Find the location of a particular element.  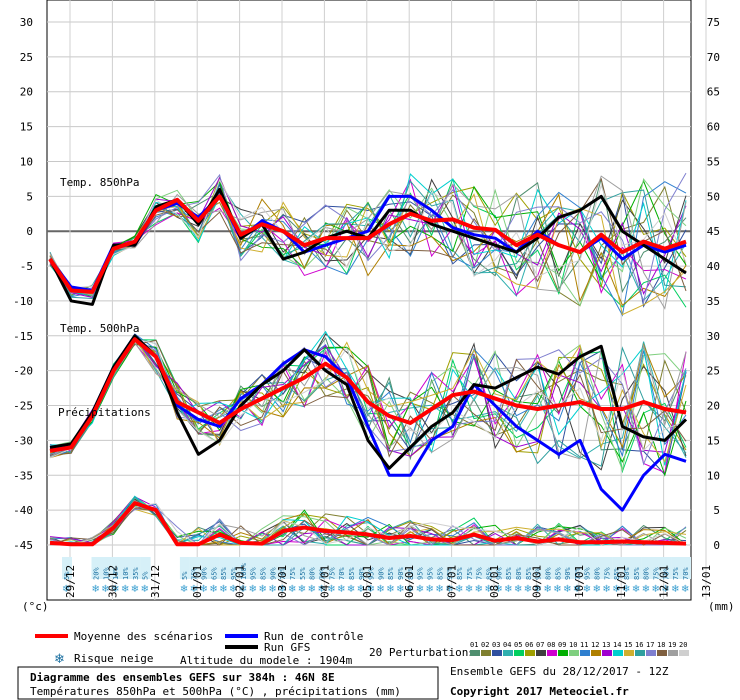

snow-risk-pct: 55% is located at coordinates (303, 573).